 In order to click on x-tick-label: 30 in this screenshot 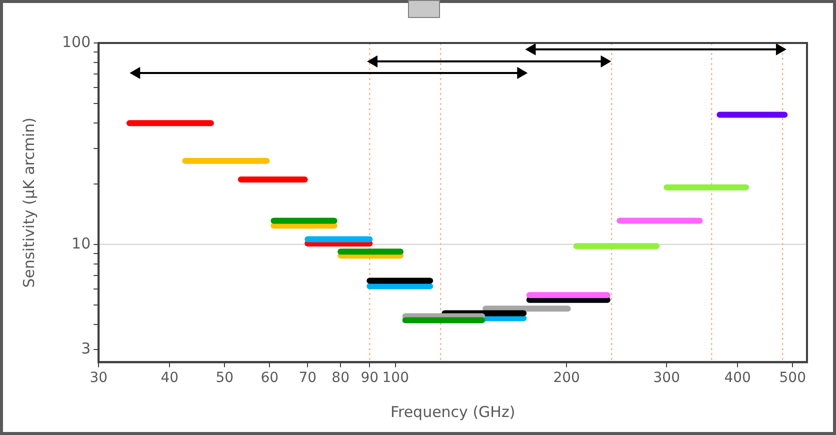, I will do `click(99, 378)`.